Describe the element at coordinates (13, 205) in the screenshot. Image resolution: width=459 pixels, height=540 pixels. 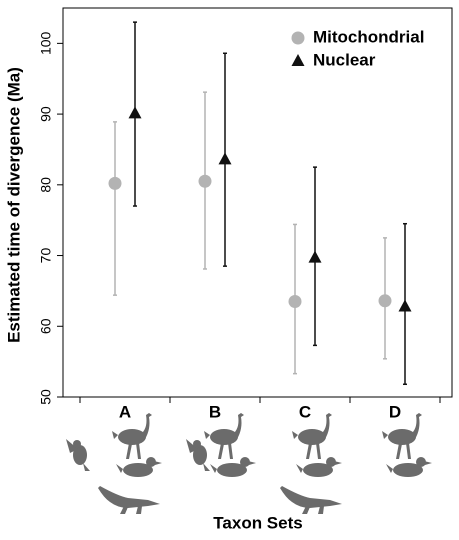
I see `y-axis-label: Estimated time of divergence (Ma)` at that location.